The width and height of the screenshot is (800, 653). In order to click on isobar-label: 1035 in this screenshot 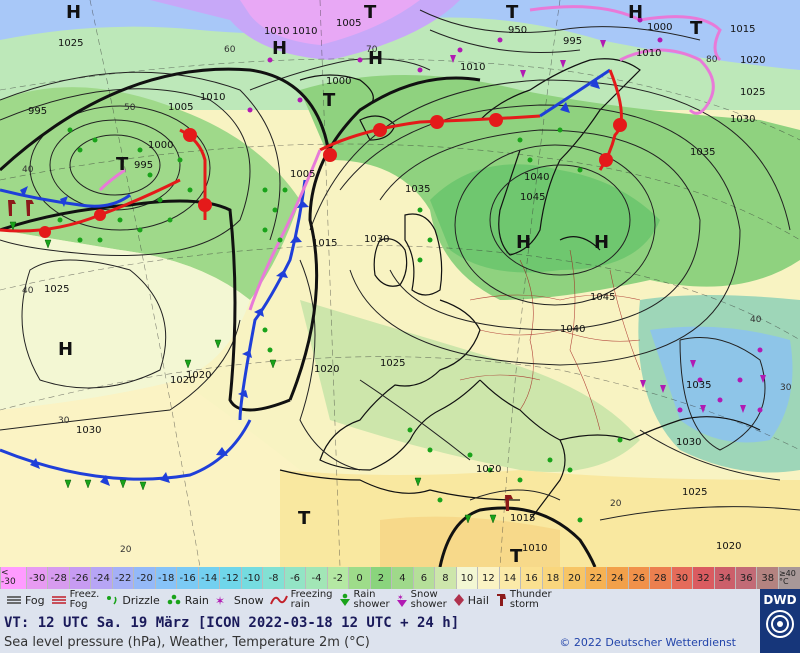, I will do `click(702, 152)`.